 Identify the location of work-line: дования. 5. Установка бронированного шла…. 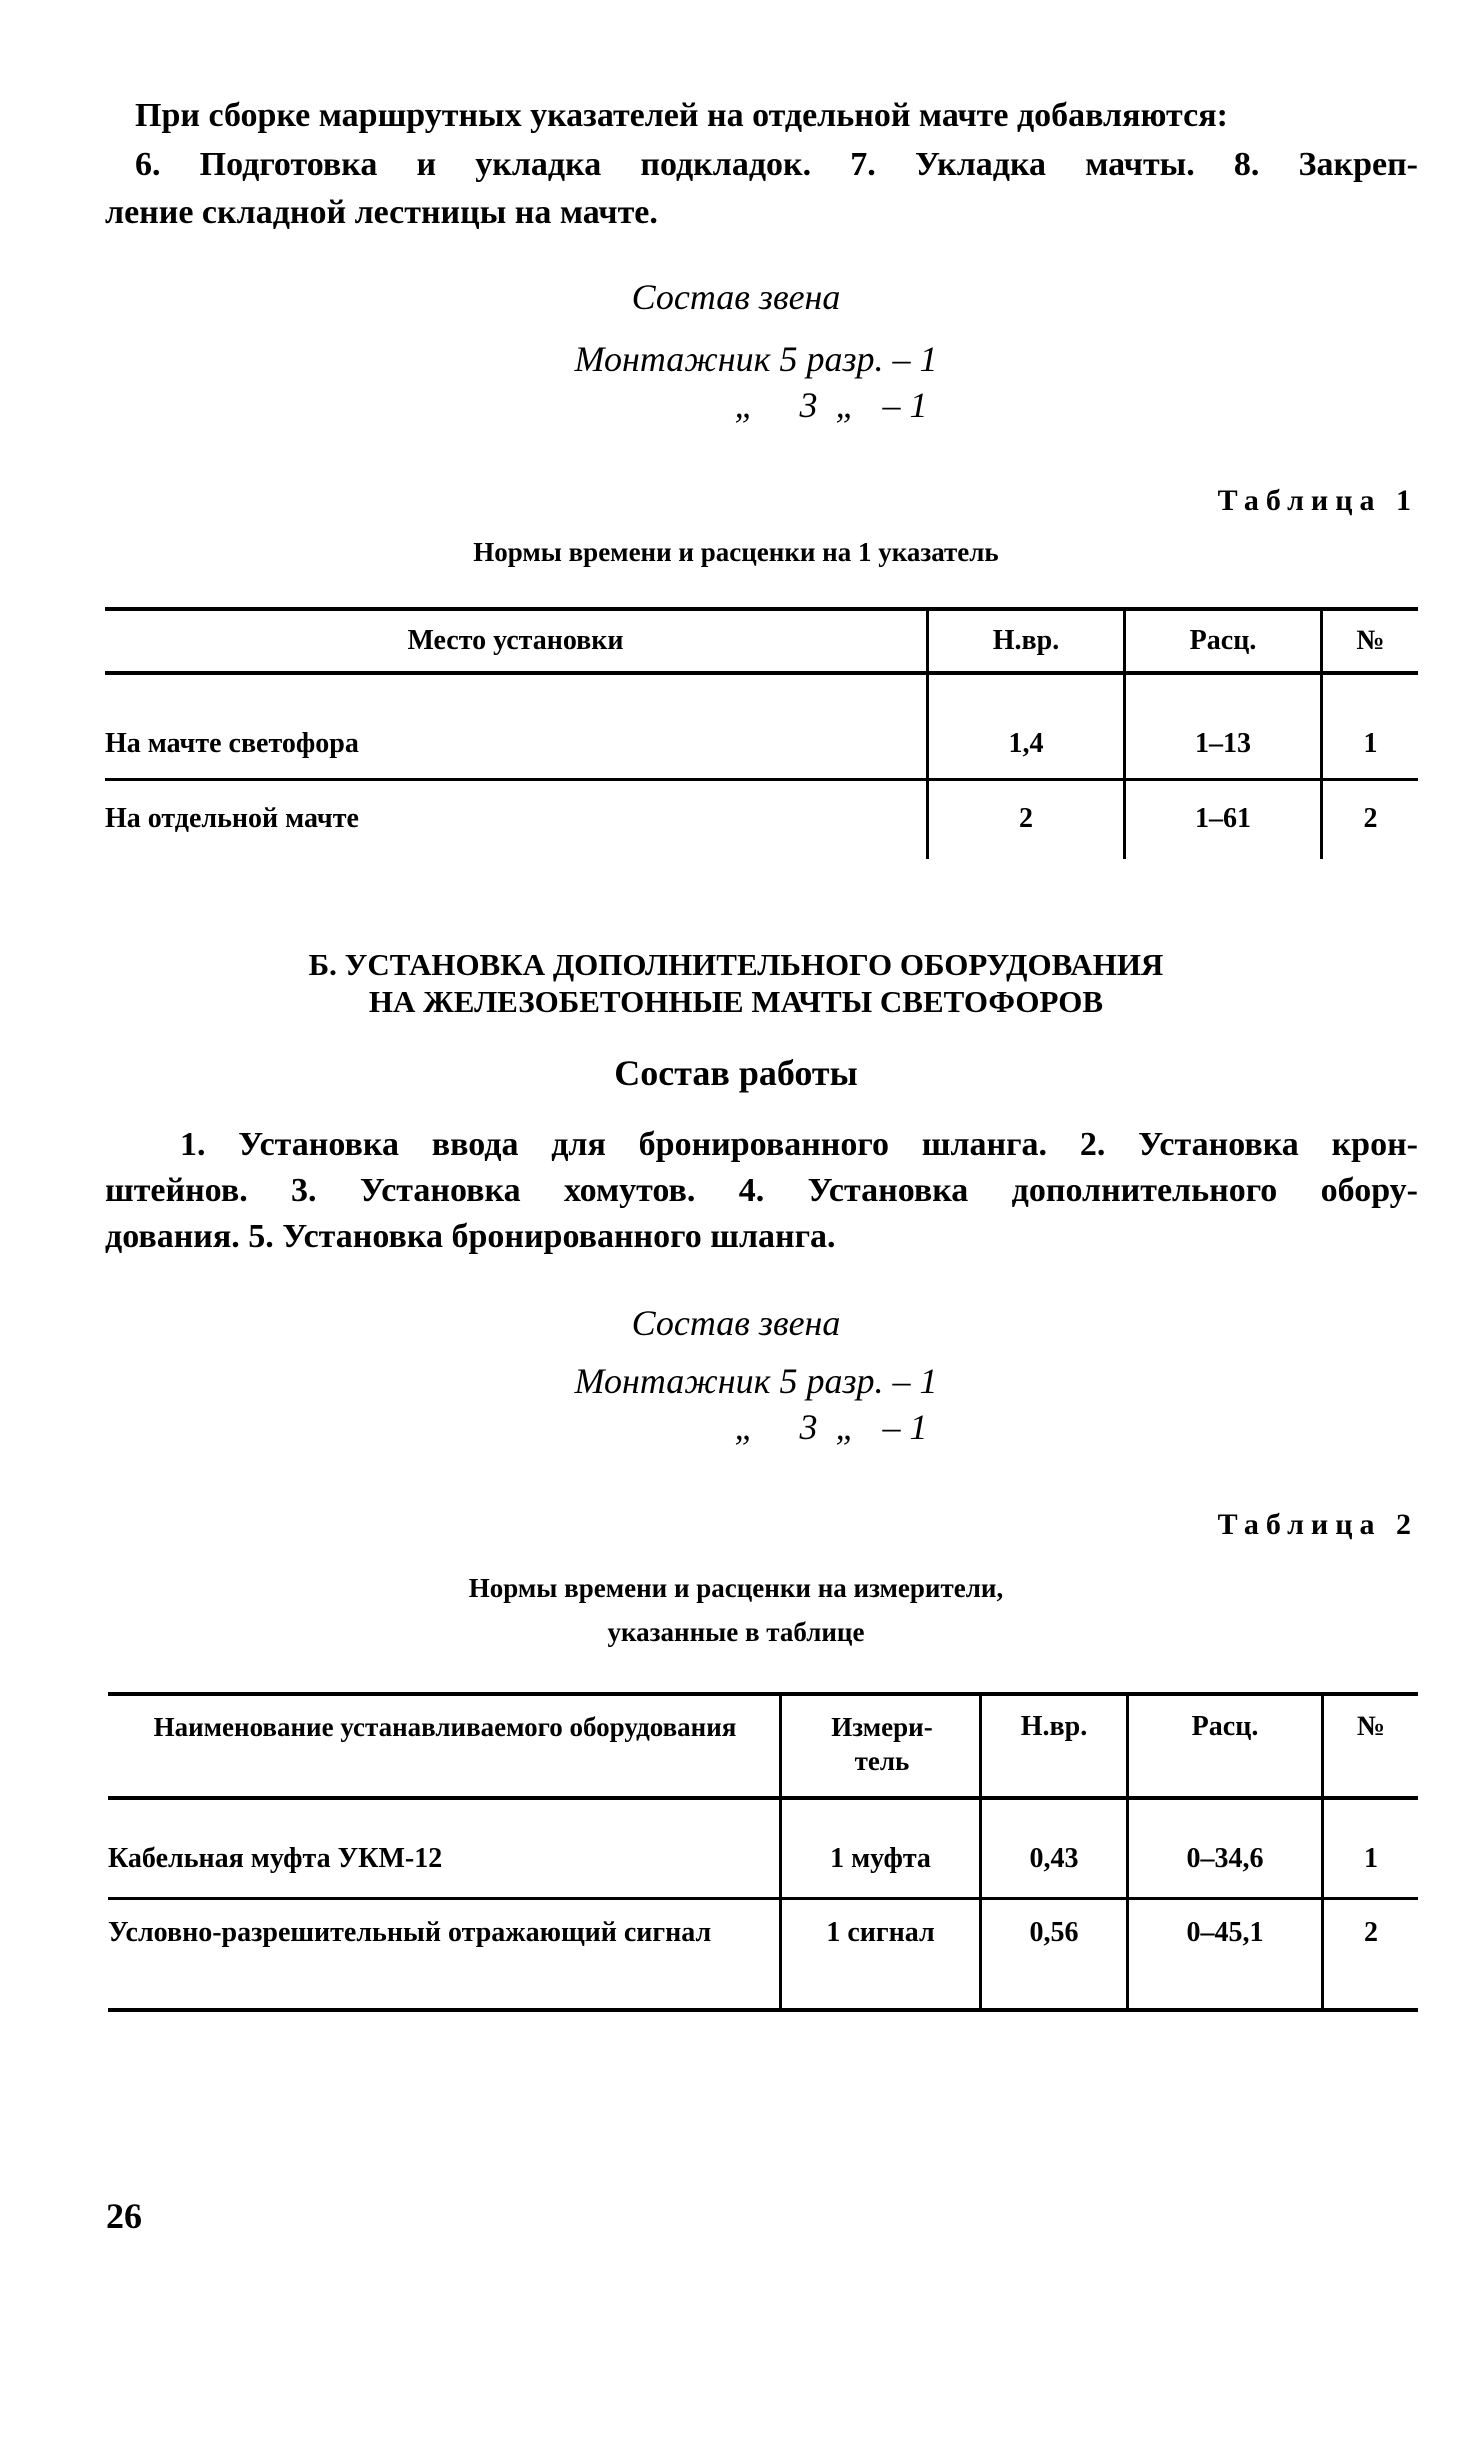
(470, 1236).